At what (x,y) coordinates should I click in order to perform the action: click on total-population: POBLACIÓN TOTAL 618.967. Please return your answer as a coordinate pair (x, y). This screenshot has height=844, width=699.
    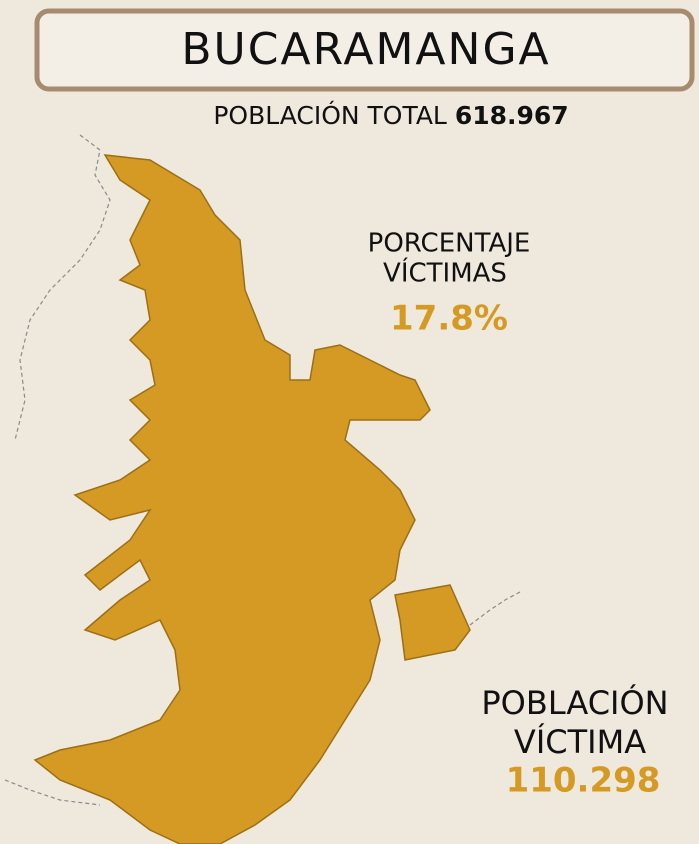
    Looking at the image, I should click on (390, 115).